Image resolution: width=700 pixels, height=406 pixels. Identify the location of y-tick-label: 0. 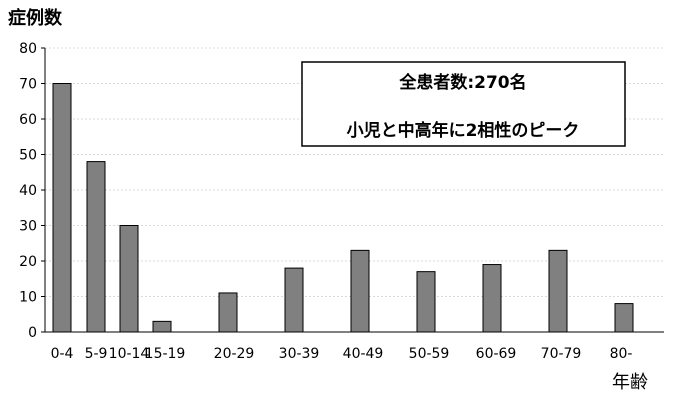
(32, 333).